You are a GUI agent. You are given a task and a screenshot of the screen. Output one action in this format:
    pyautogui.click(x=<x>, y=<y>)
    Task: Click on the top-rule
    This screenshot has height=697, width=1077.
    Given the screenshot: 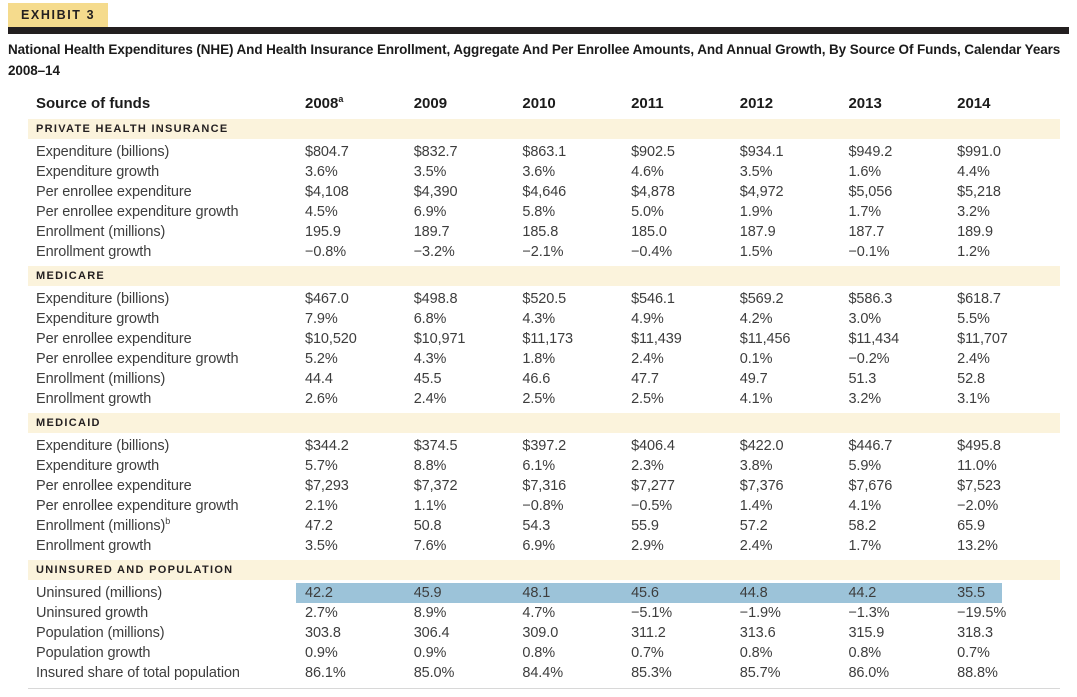 What is the action you would take?
    pyautogui.click(x=538, y=30)
    